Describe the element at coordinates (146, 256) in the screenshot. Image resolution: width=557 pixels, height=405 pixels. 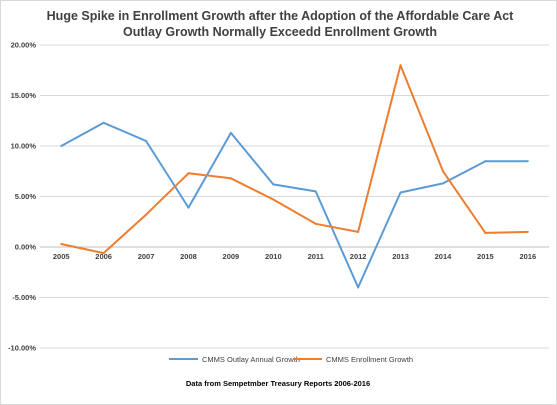
I see `x-tick-label: 2007` at that location.